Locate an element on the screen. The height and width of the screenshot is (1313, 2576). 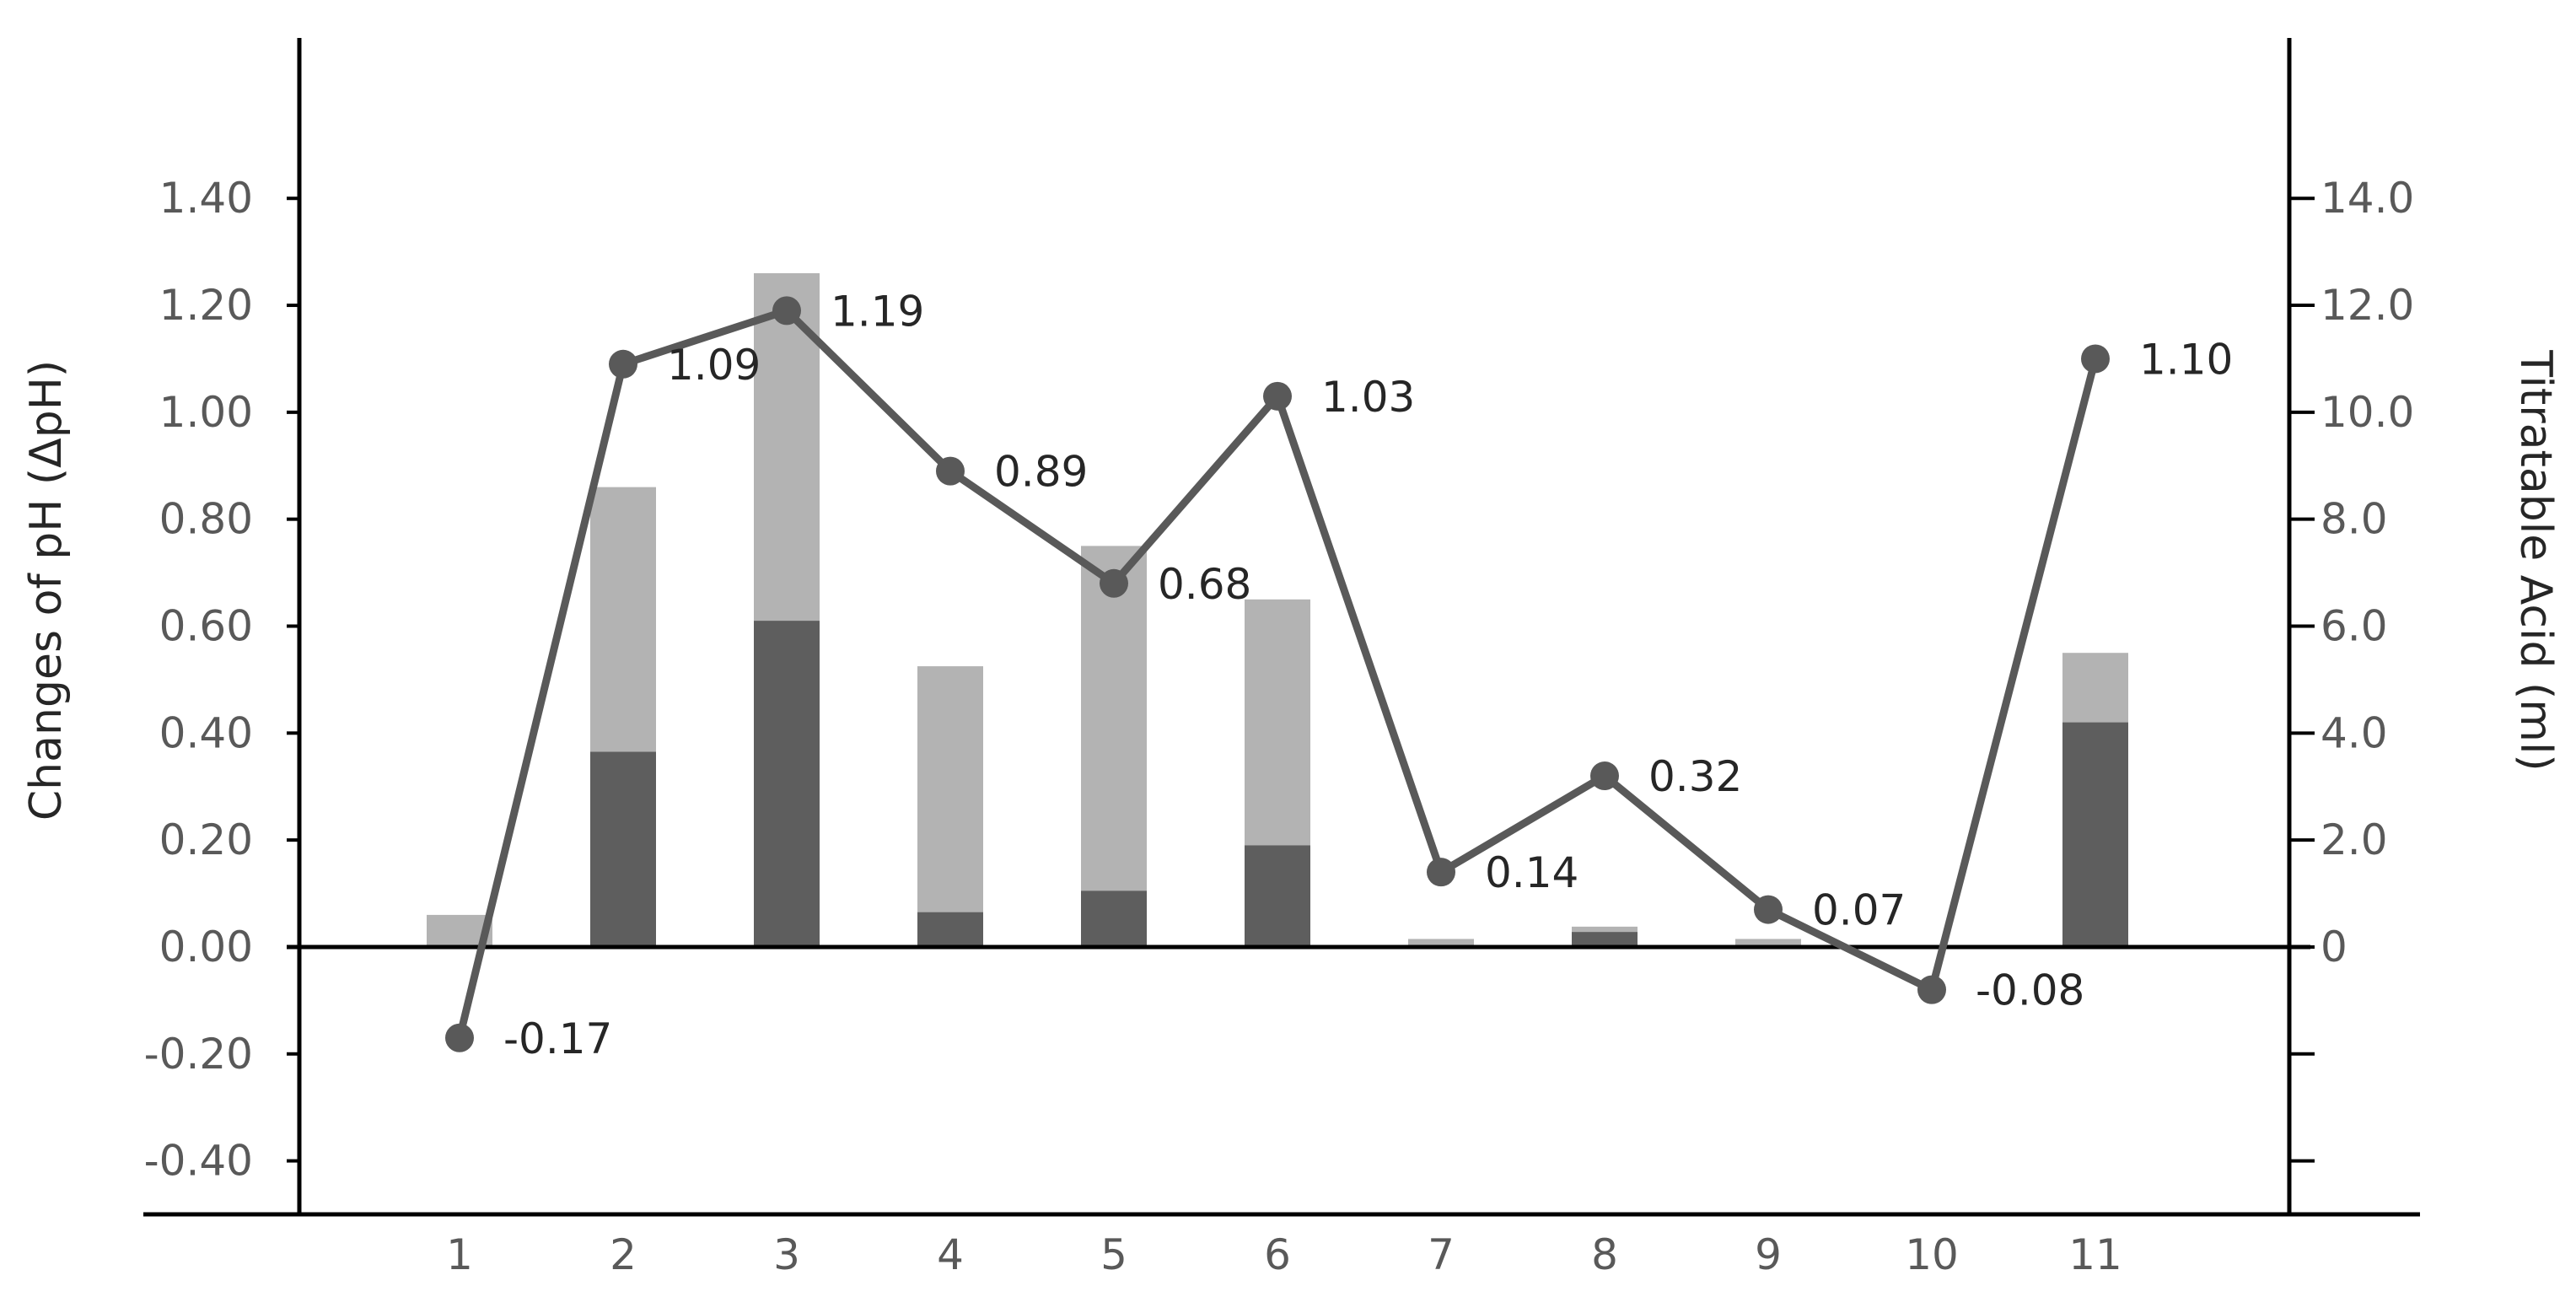
x-tick-label-1: 1 is located at coordinates (459, 1255).